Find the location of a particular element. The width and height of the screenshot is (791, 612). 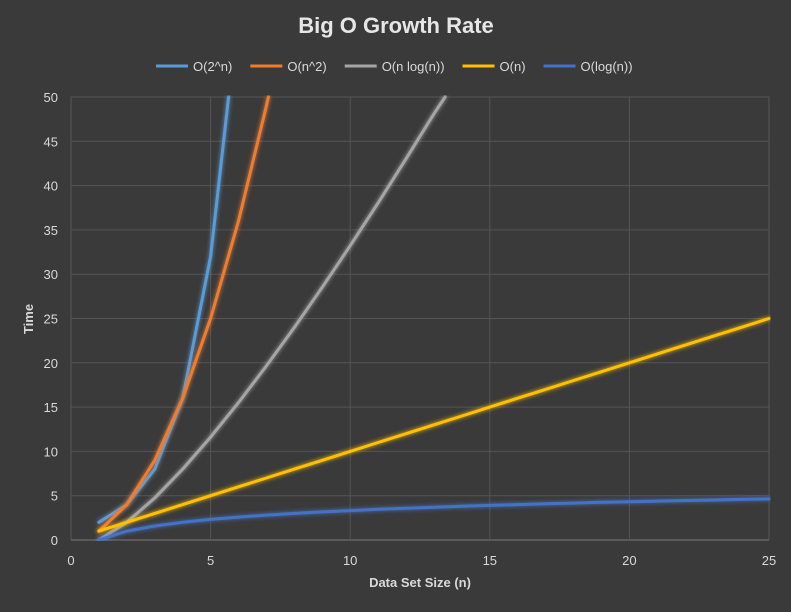

y-tick-label: 0 is located at coordinates (54, 540).